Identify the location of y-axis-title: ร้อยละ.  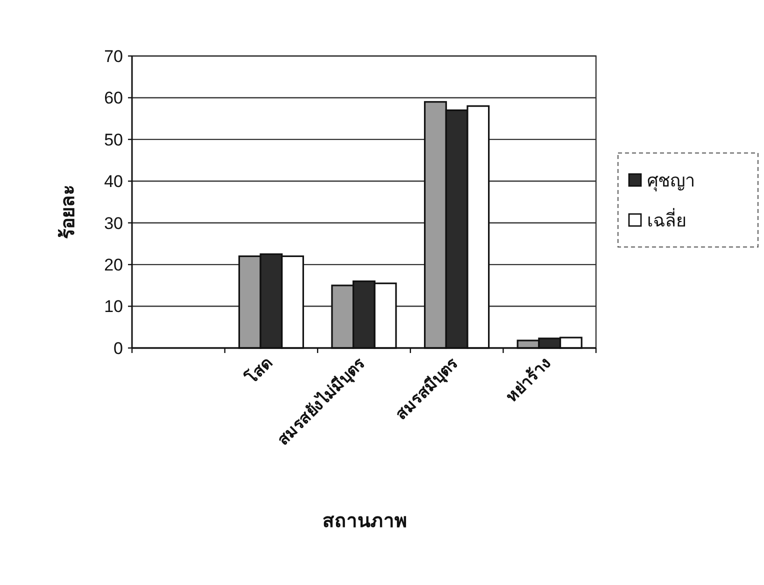
(68, 212).